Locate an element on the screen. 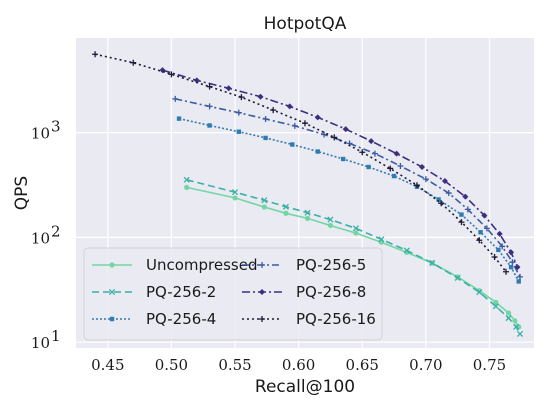 This screenshot has width=548, height=411. legend-label: PQ-256-2 is located at coordinates (181, 292).